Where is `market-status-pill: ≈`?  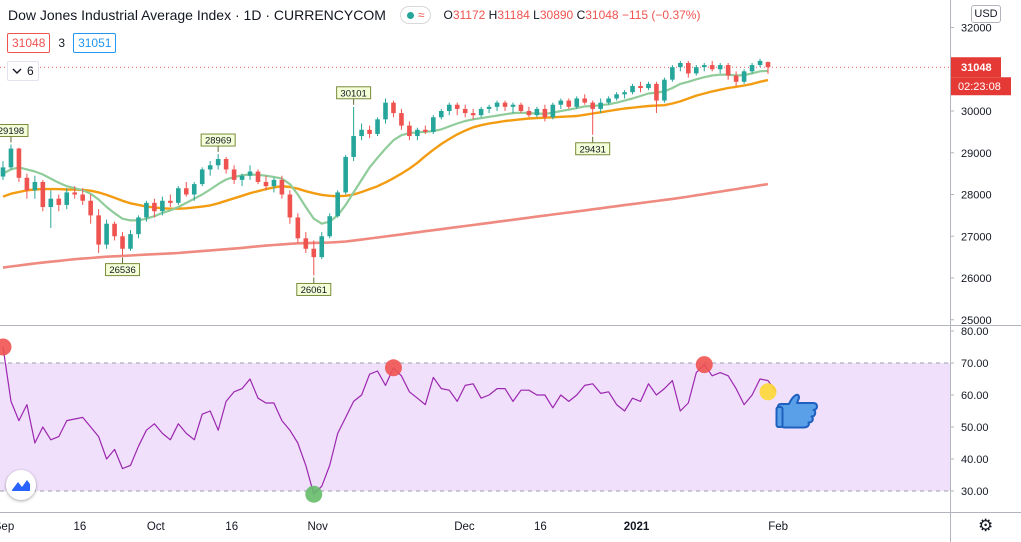 market-status-pill: ≈ is located at coordinates (415, 15).